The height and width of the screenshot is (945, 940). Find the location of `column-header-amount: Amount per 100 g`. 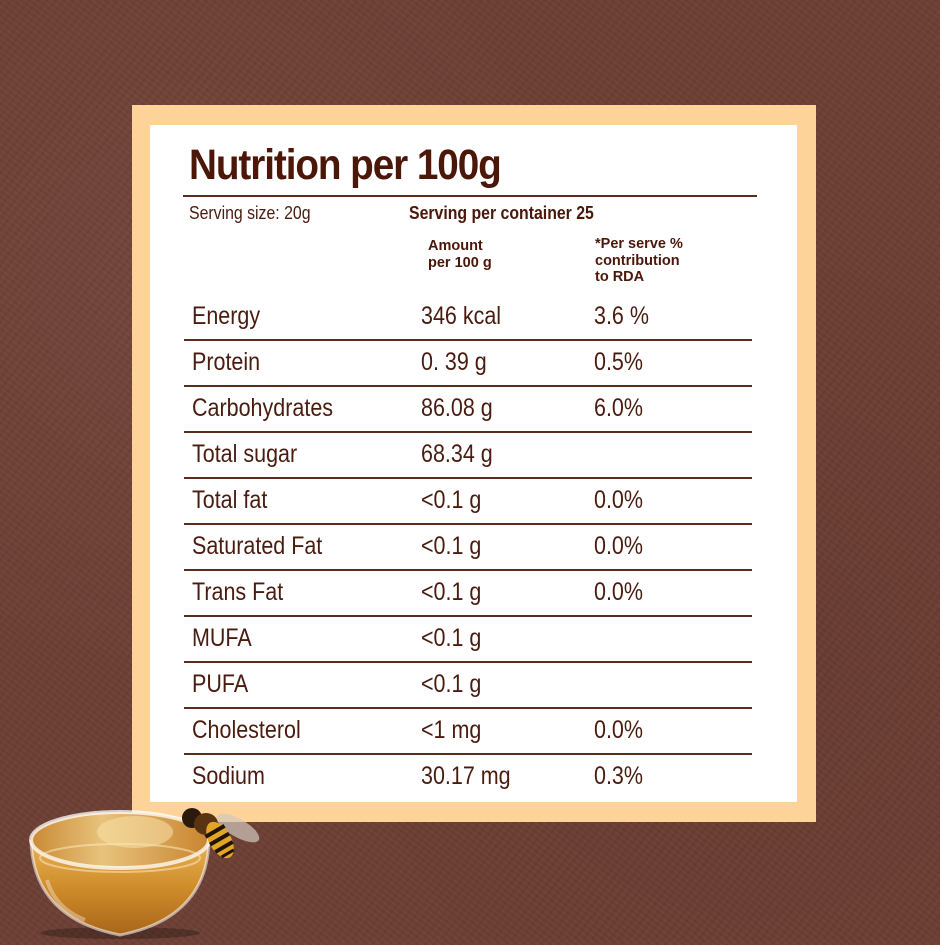

column-header-amount: Amount per 100 g is located at coordinates (460, 254).